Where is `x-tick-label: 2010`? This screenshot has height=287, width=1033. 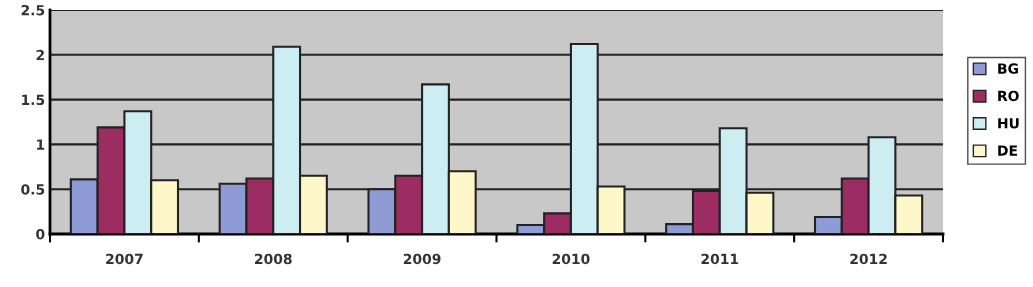 x-tick-label: 2010 is located at coordinates (571, 259).